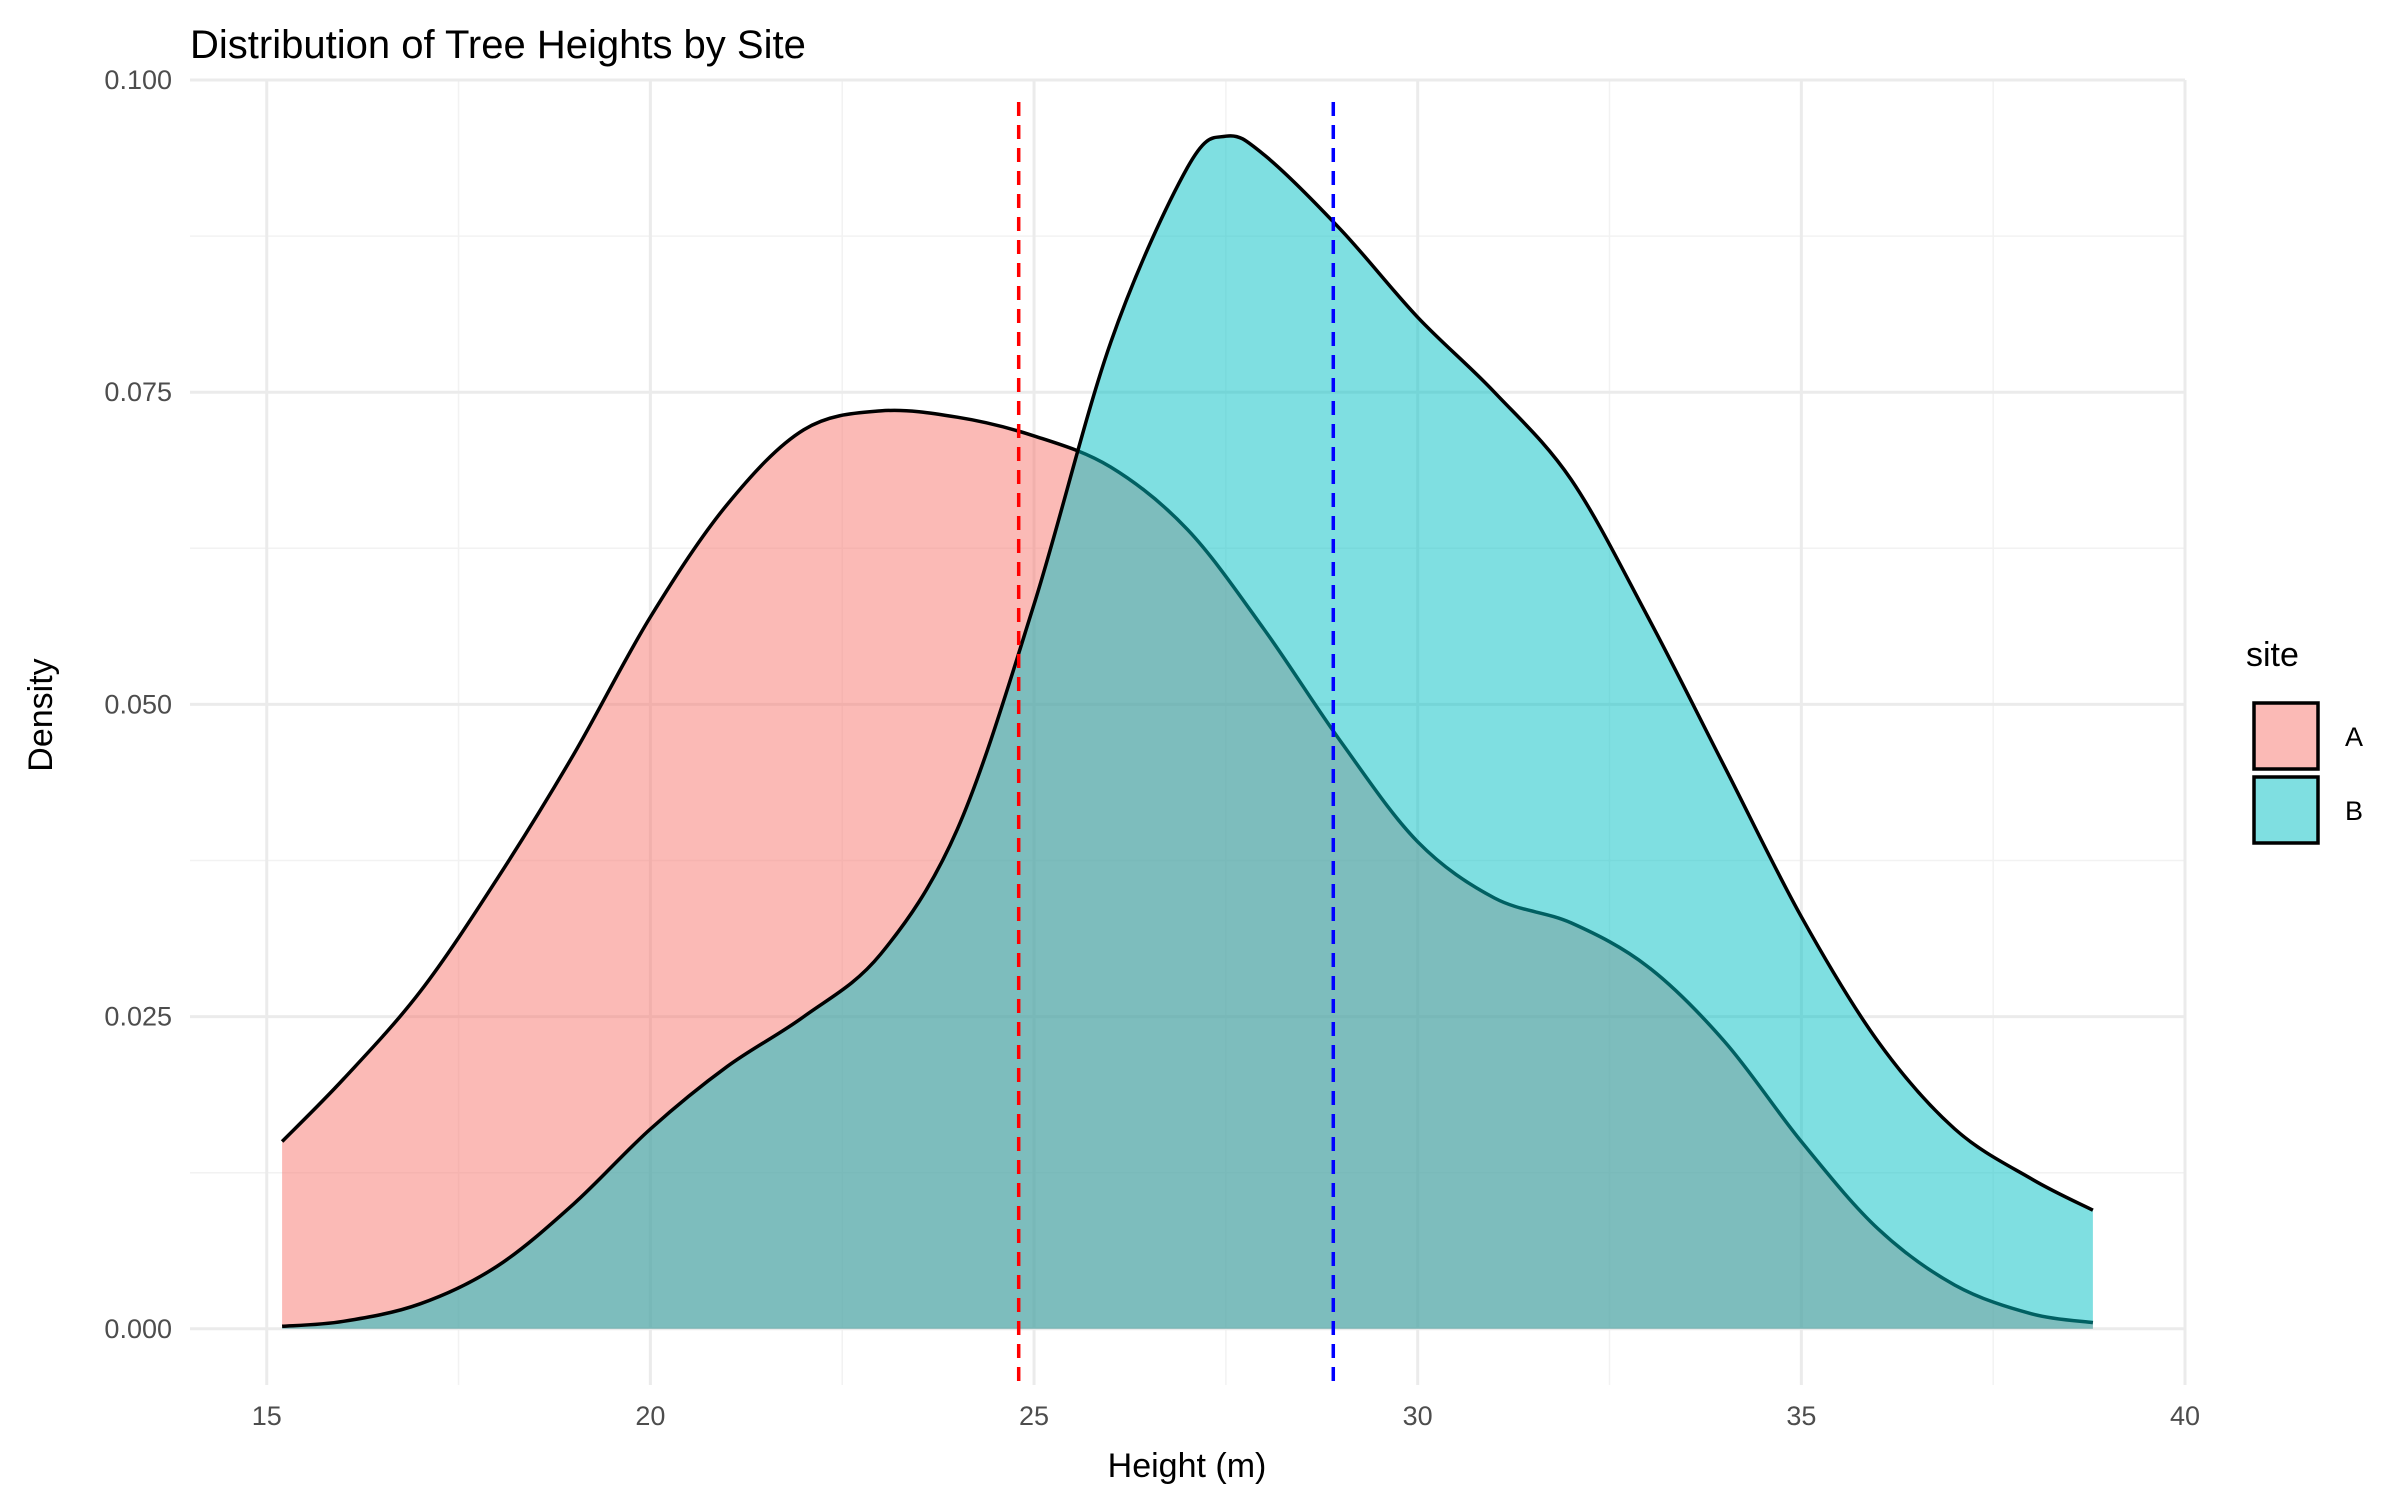 The image size is (2400, 1500). What do you see at coordinates (1801, 1416) in the screenshot?
I see `x-tick-label: 35` at bounding box center [1801, 1416].